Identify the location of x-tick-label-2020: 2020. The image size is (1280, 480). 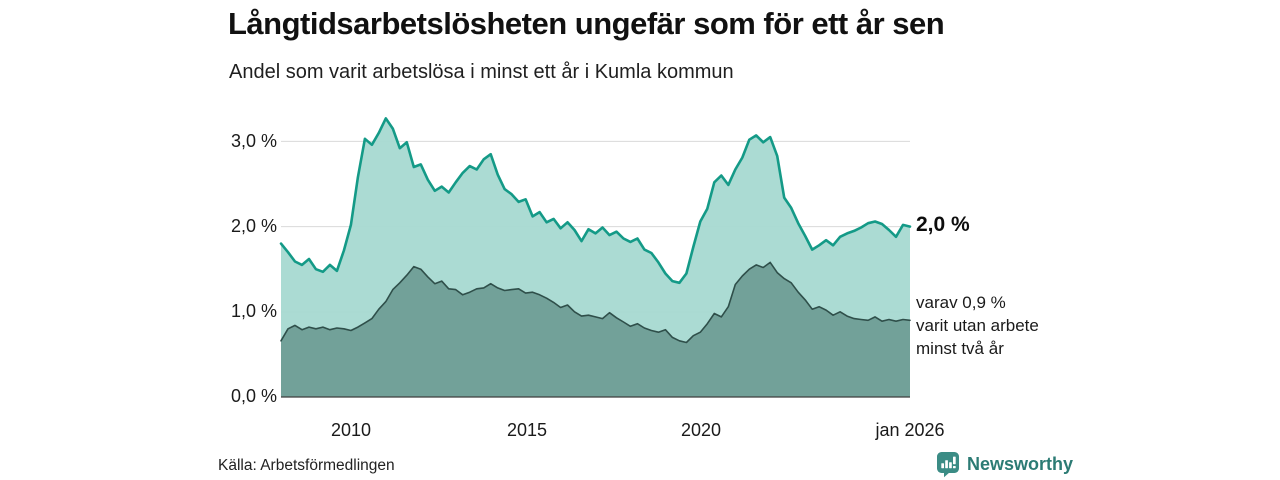
(701, 430).